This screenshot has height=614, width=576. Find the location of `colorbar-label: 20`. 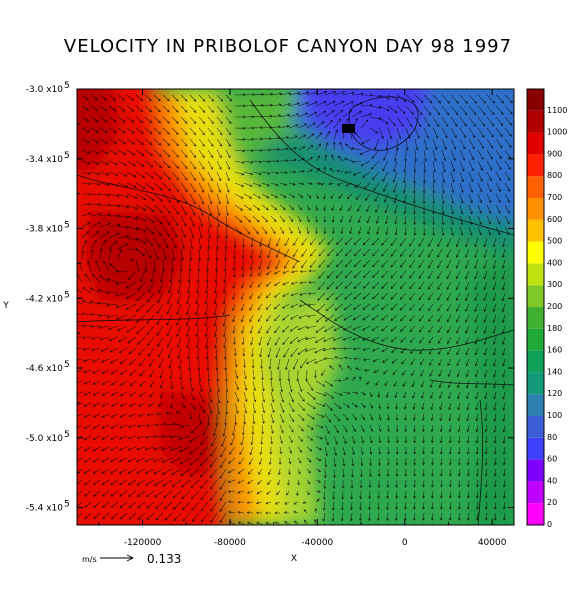

colorbar-label: 20 is located at coordinates (552, 502).